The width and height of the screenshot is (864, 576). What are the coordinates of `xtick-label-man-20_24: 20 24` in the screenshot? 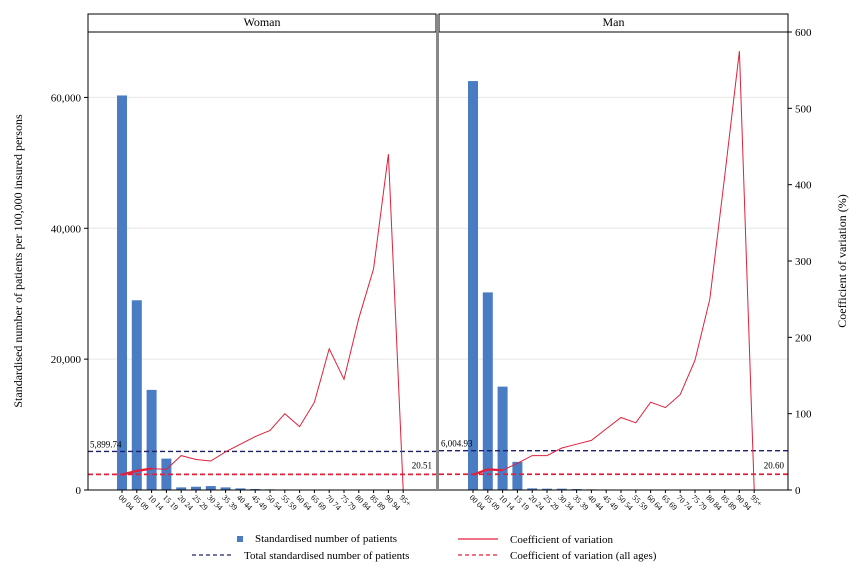 It's located at (536, 502).